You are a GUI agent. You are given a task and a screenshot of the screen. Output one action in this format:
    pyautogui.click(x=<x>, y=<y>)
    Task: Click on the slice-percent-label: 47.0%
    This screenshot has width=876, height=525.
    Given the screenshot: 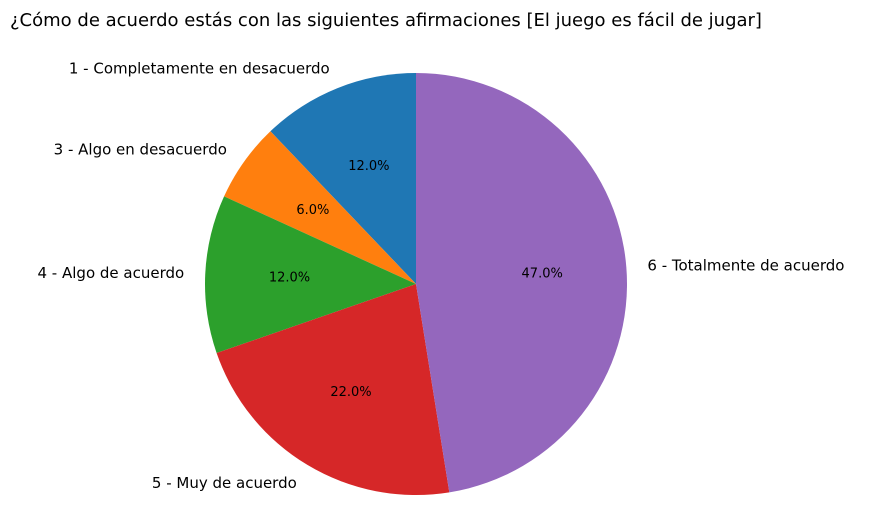 What is the action you would take?
    pyautogui.click(x=542, y=274)
    